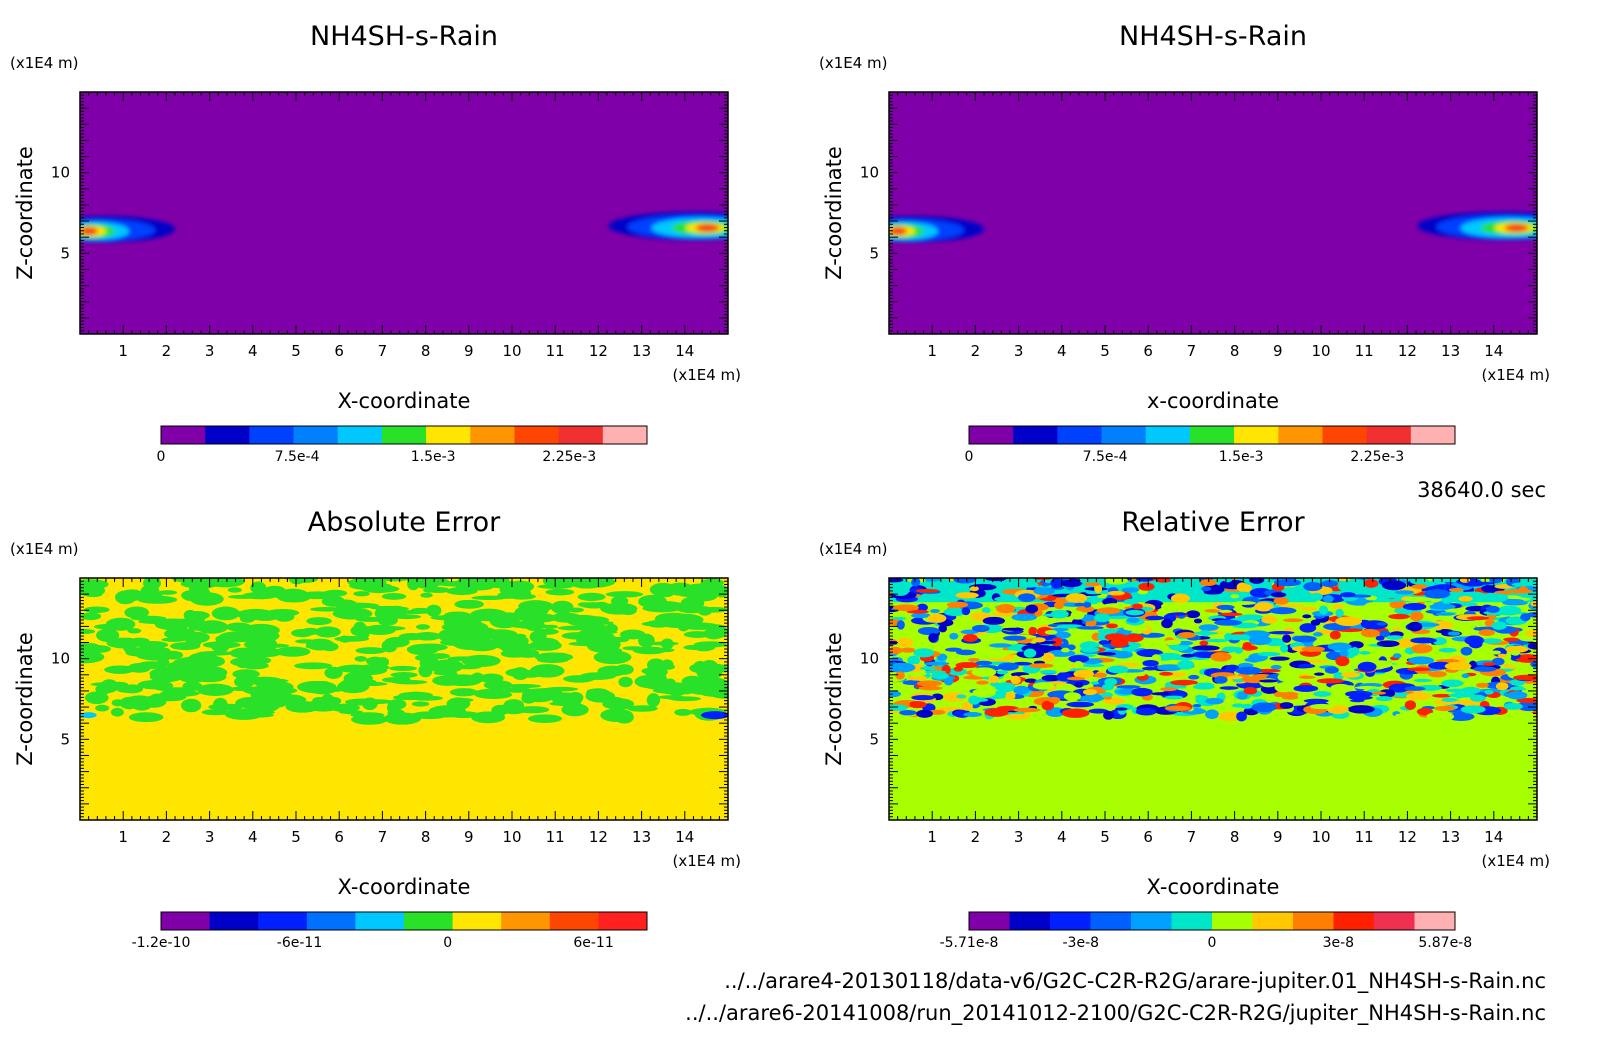 The image size is (1604, 1059). What do you see at coordinates (1213, 213) in the screenshot?
I see `heatmap-background` at bounding box center [1213, 213].